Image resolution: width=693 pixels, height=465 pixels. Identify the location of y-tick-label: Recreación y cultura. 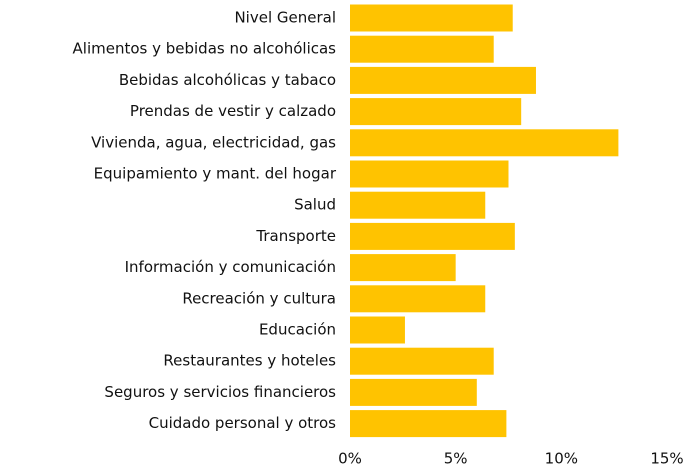
(259, 298).